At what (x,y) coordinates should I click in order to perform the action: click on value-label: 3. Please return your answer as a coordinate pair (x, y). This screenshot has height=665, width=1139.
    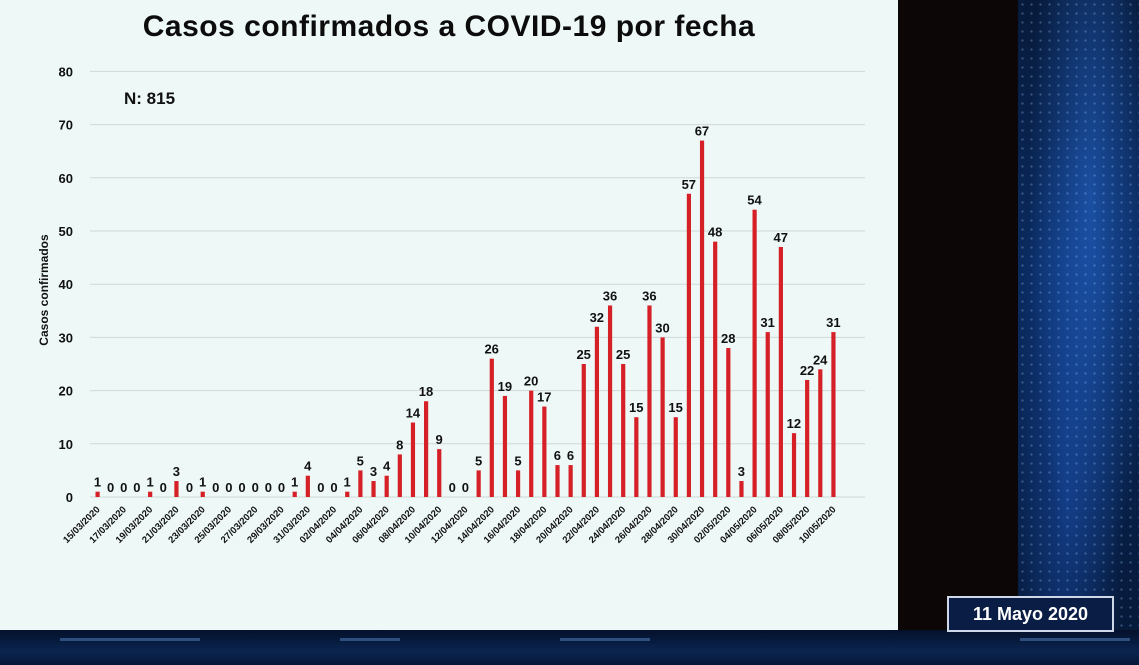
    Looking at the image, I should click on (741, 471).